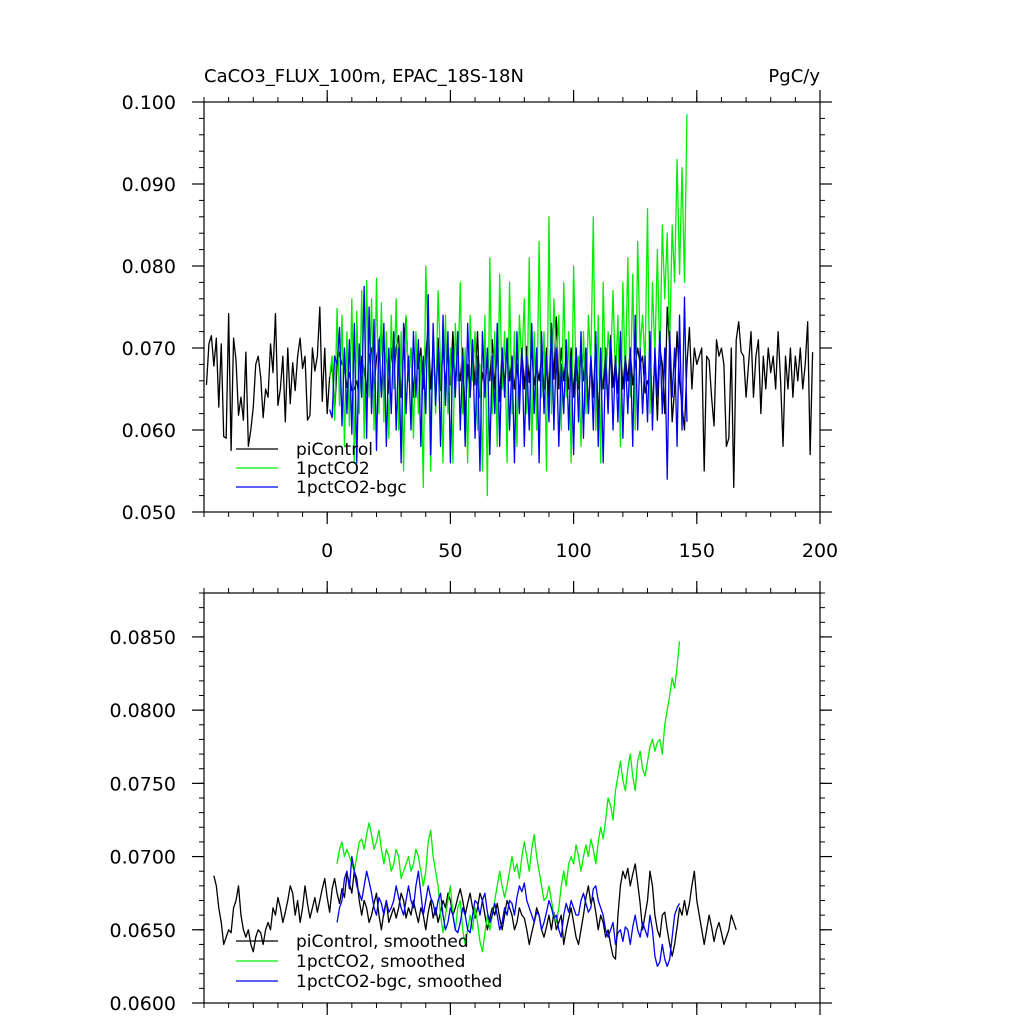  What do you see at coordinates (573, 551) in the screenshot?
I see `x-tick-label: 100` at bounding box center [573, 551].